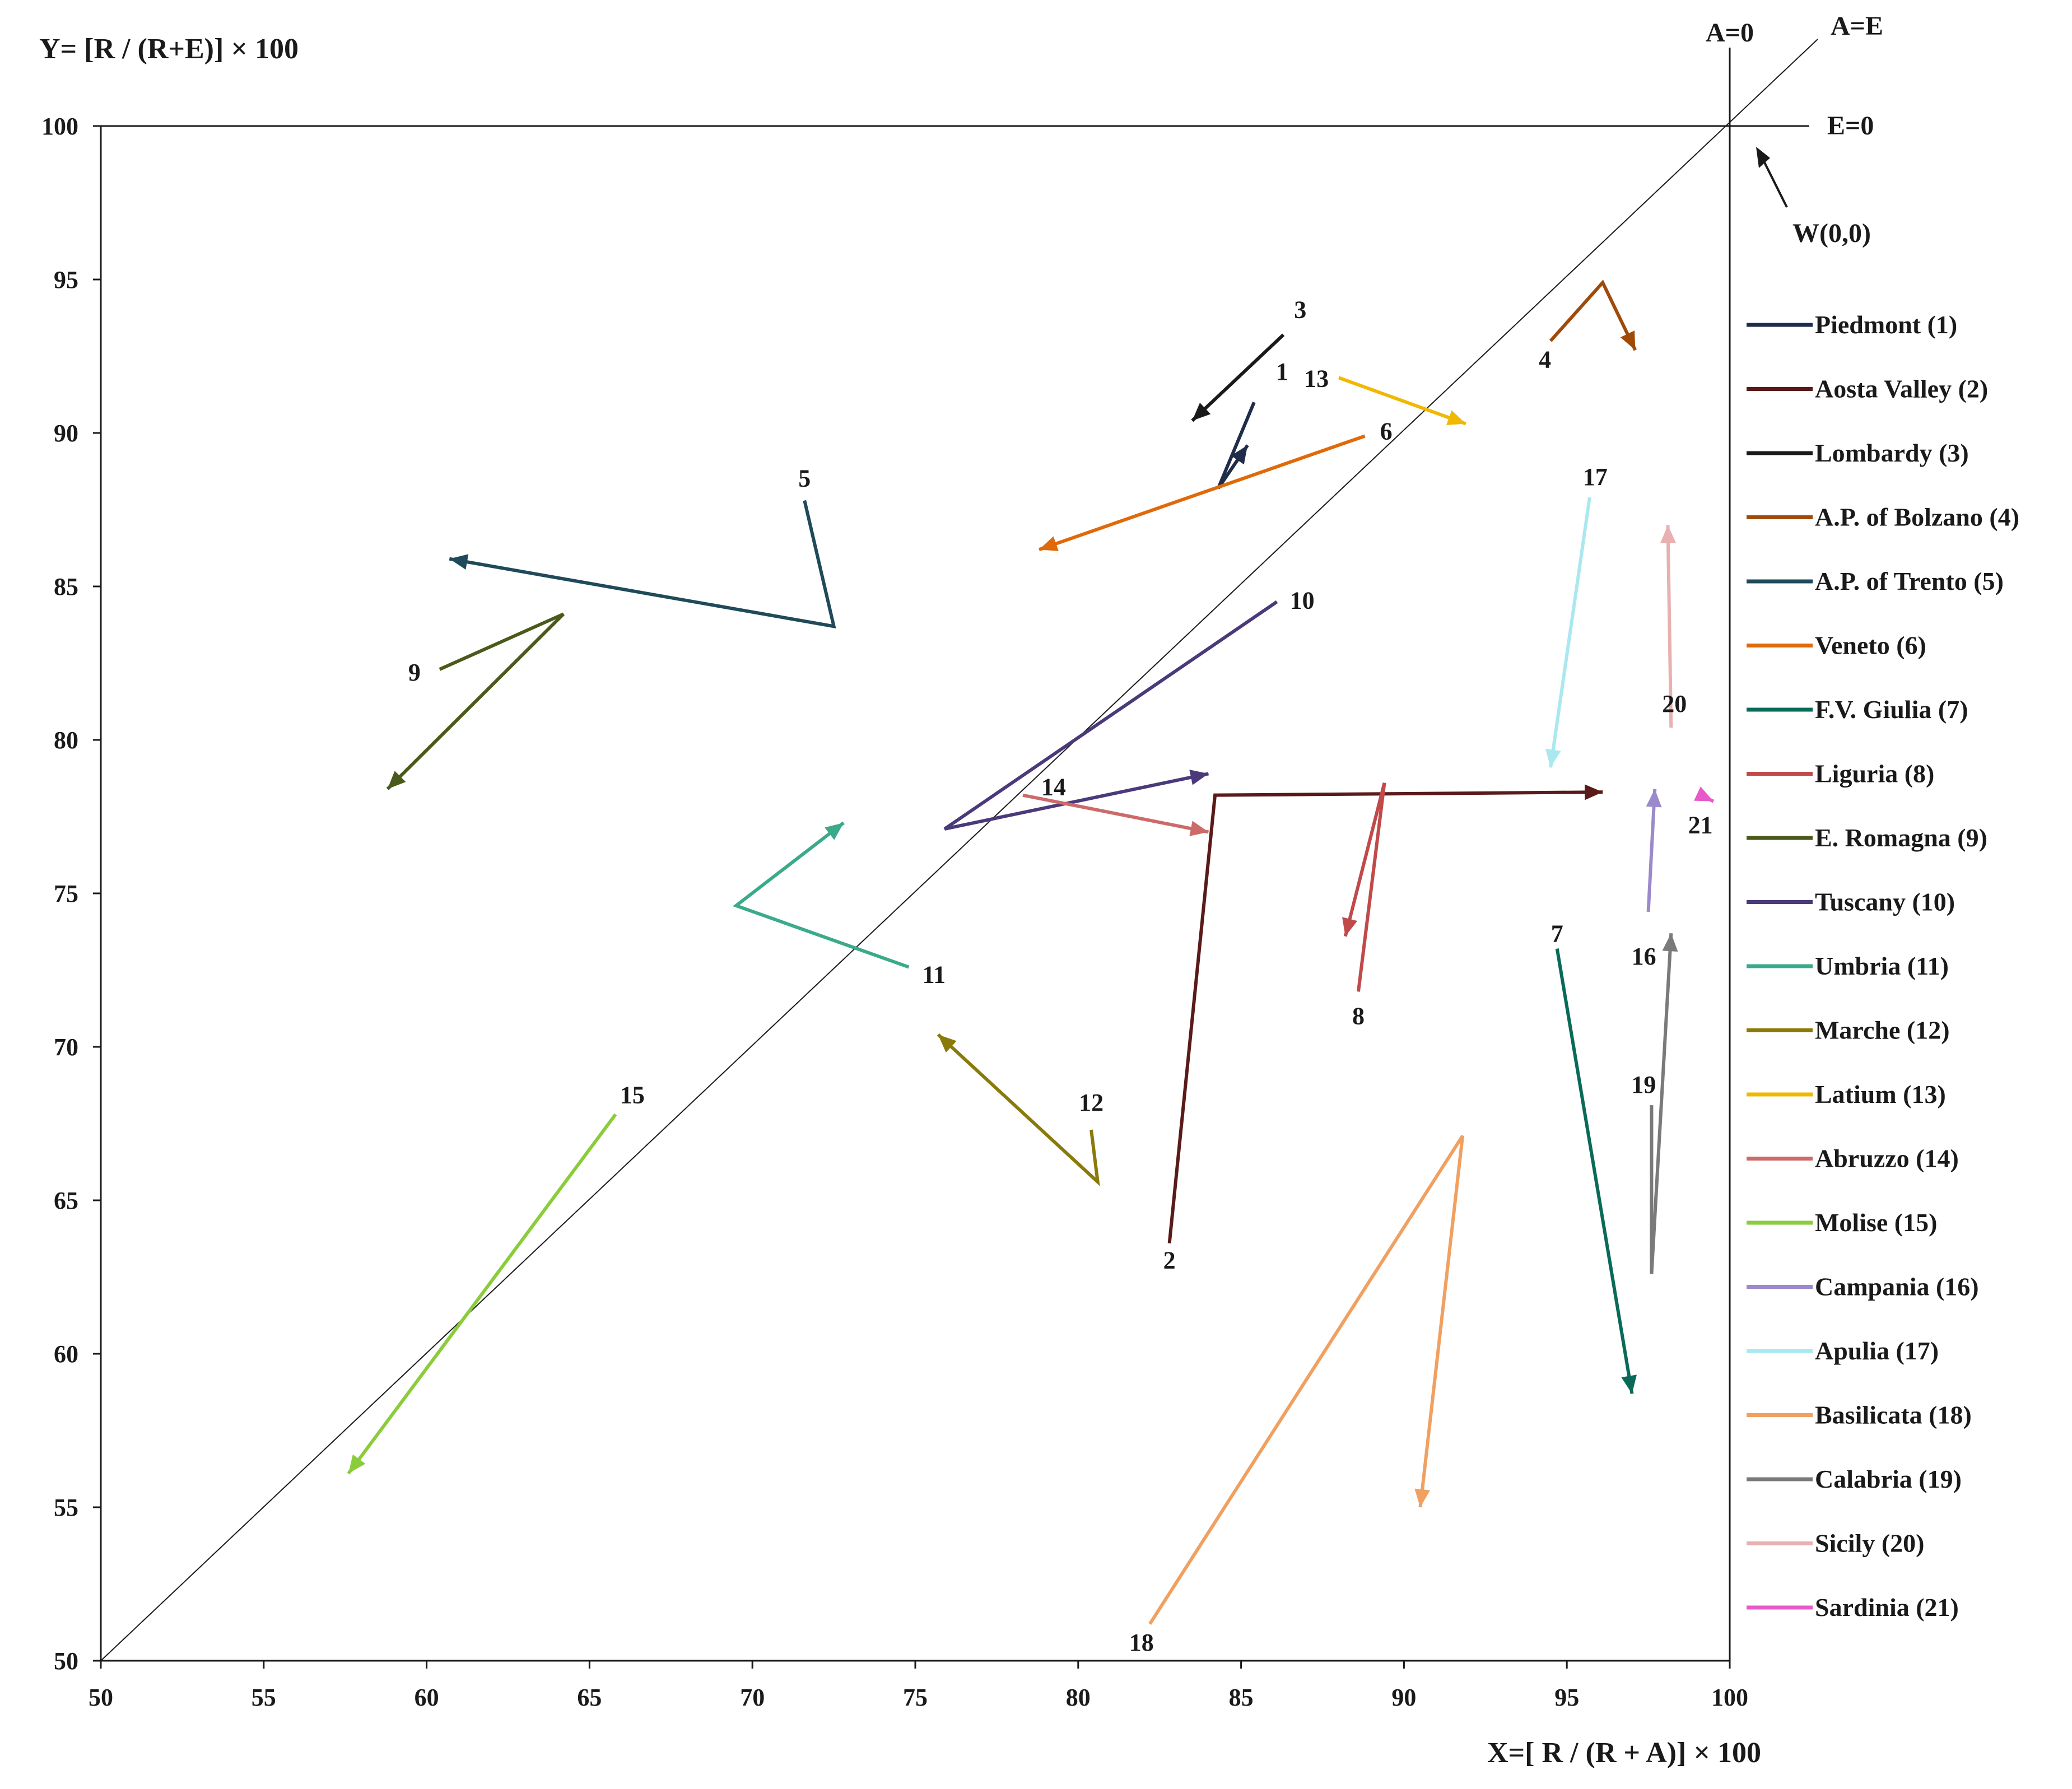  What do you see at coordinates (1644, 956) in the screenshot?
I see `point-label-16: 16` at bounding box center [1644, 956].